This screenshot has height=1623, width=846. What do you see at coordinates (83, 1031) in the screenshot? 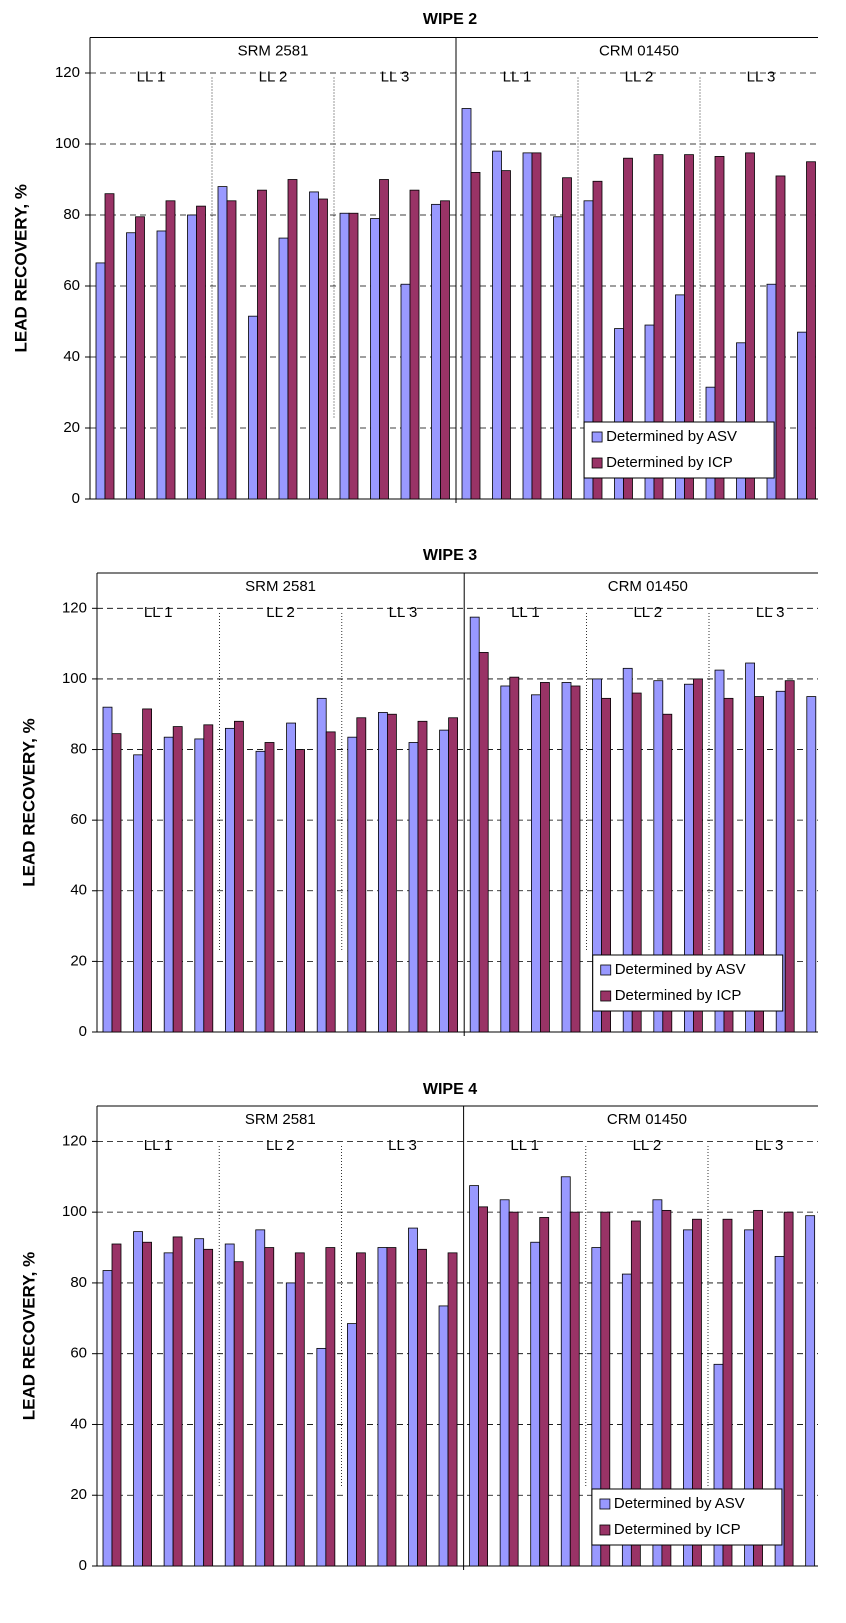
I see `y-tick-label: 0` at bounding box center [83, 1031].